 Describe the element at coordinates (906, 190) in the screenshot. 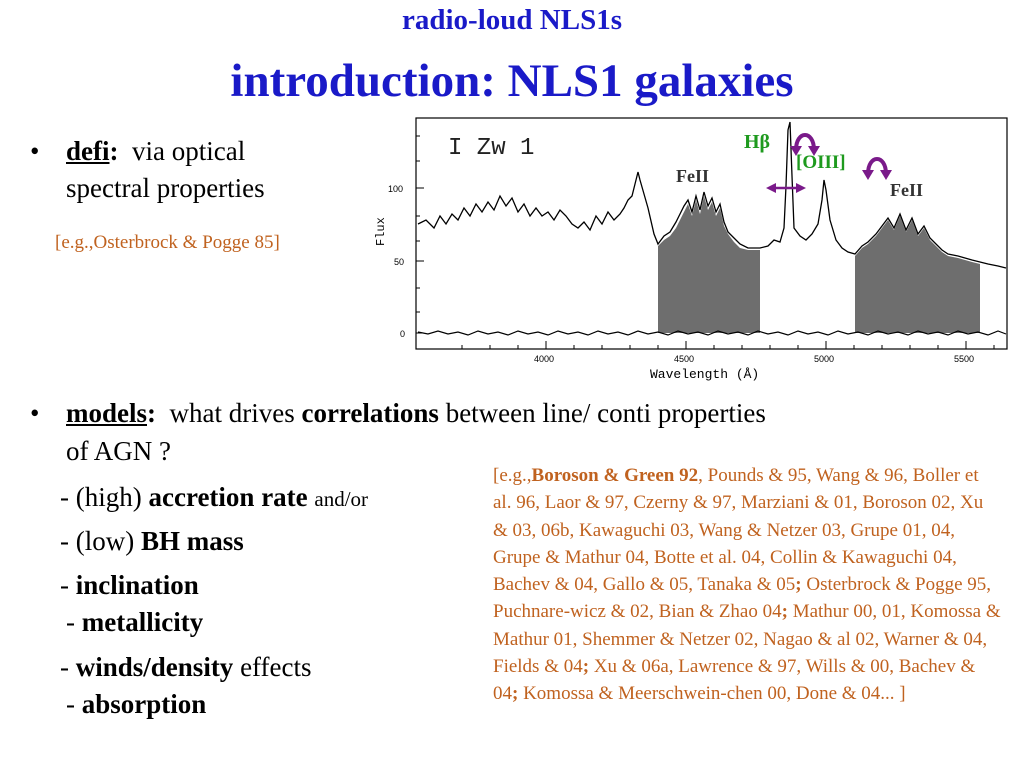

I see `feii-label-right: FeII` at that location.